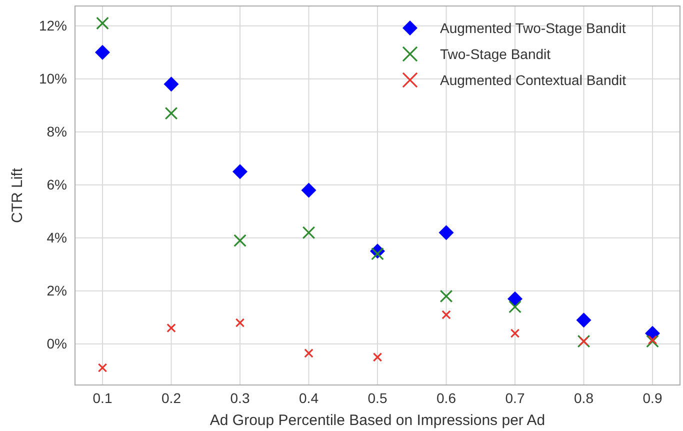 Image resolution: width=683 pixels, height=431 pixels. Describe the element at coordinates (17, 195) in the screenshot. I see `y-axis-title: CTR Lift` at that location.